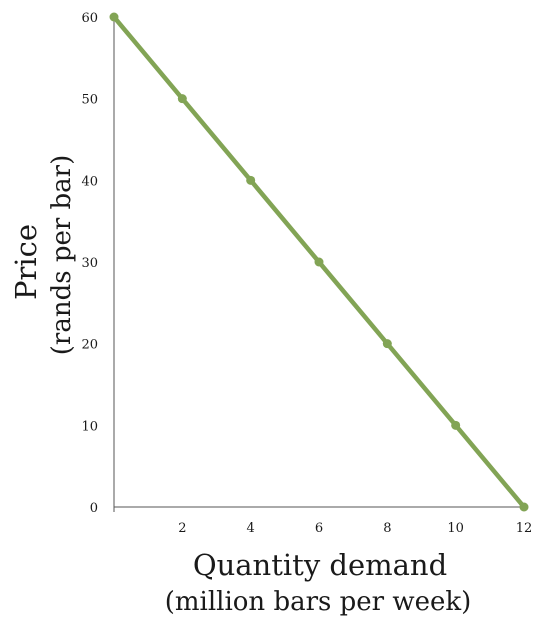 The height and width of the screenshot is (624, 534). What do you see at coordinates (94, 508) in the screenshot?
I see `y-tick-label: 0` at bounding box center [94, 508].